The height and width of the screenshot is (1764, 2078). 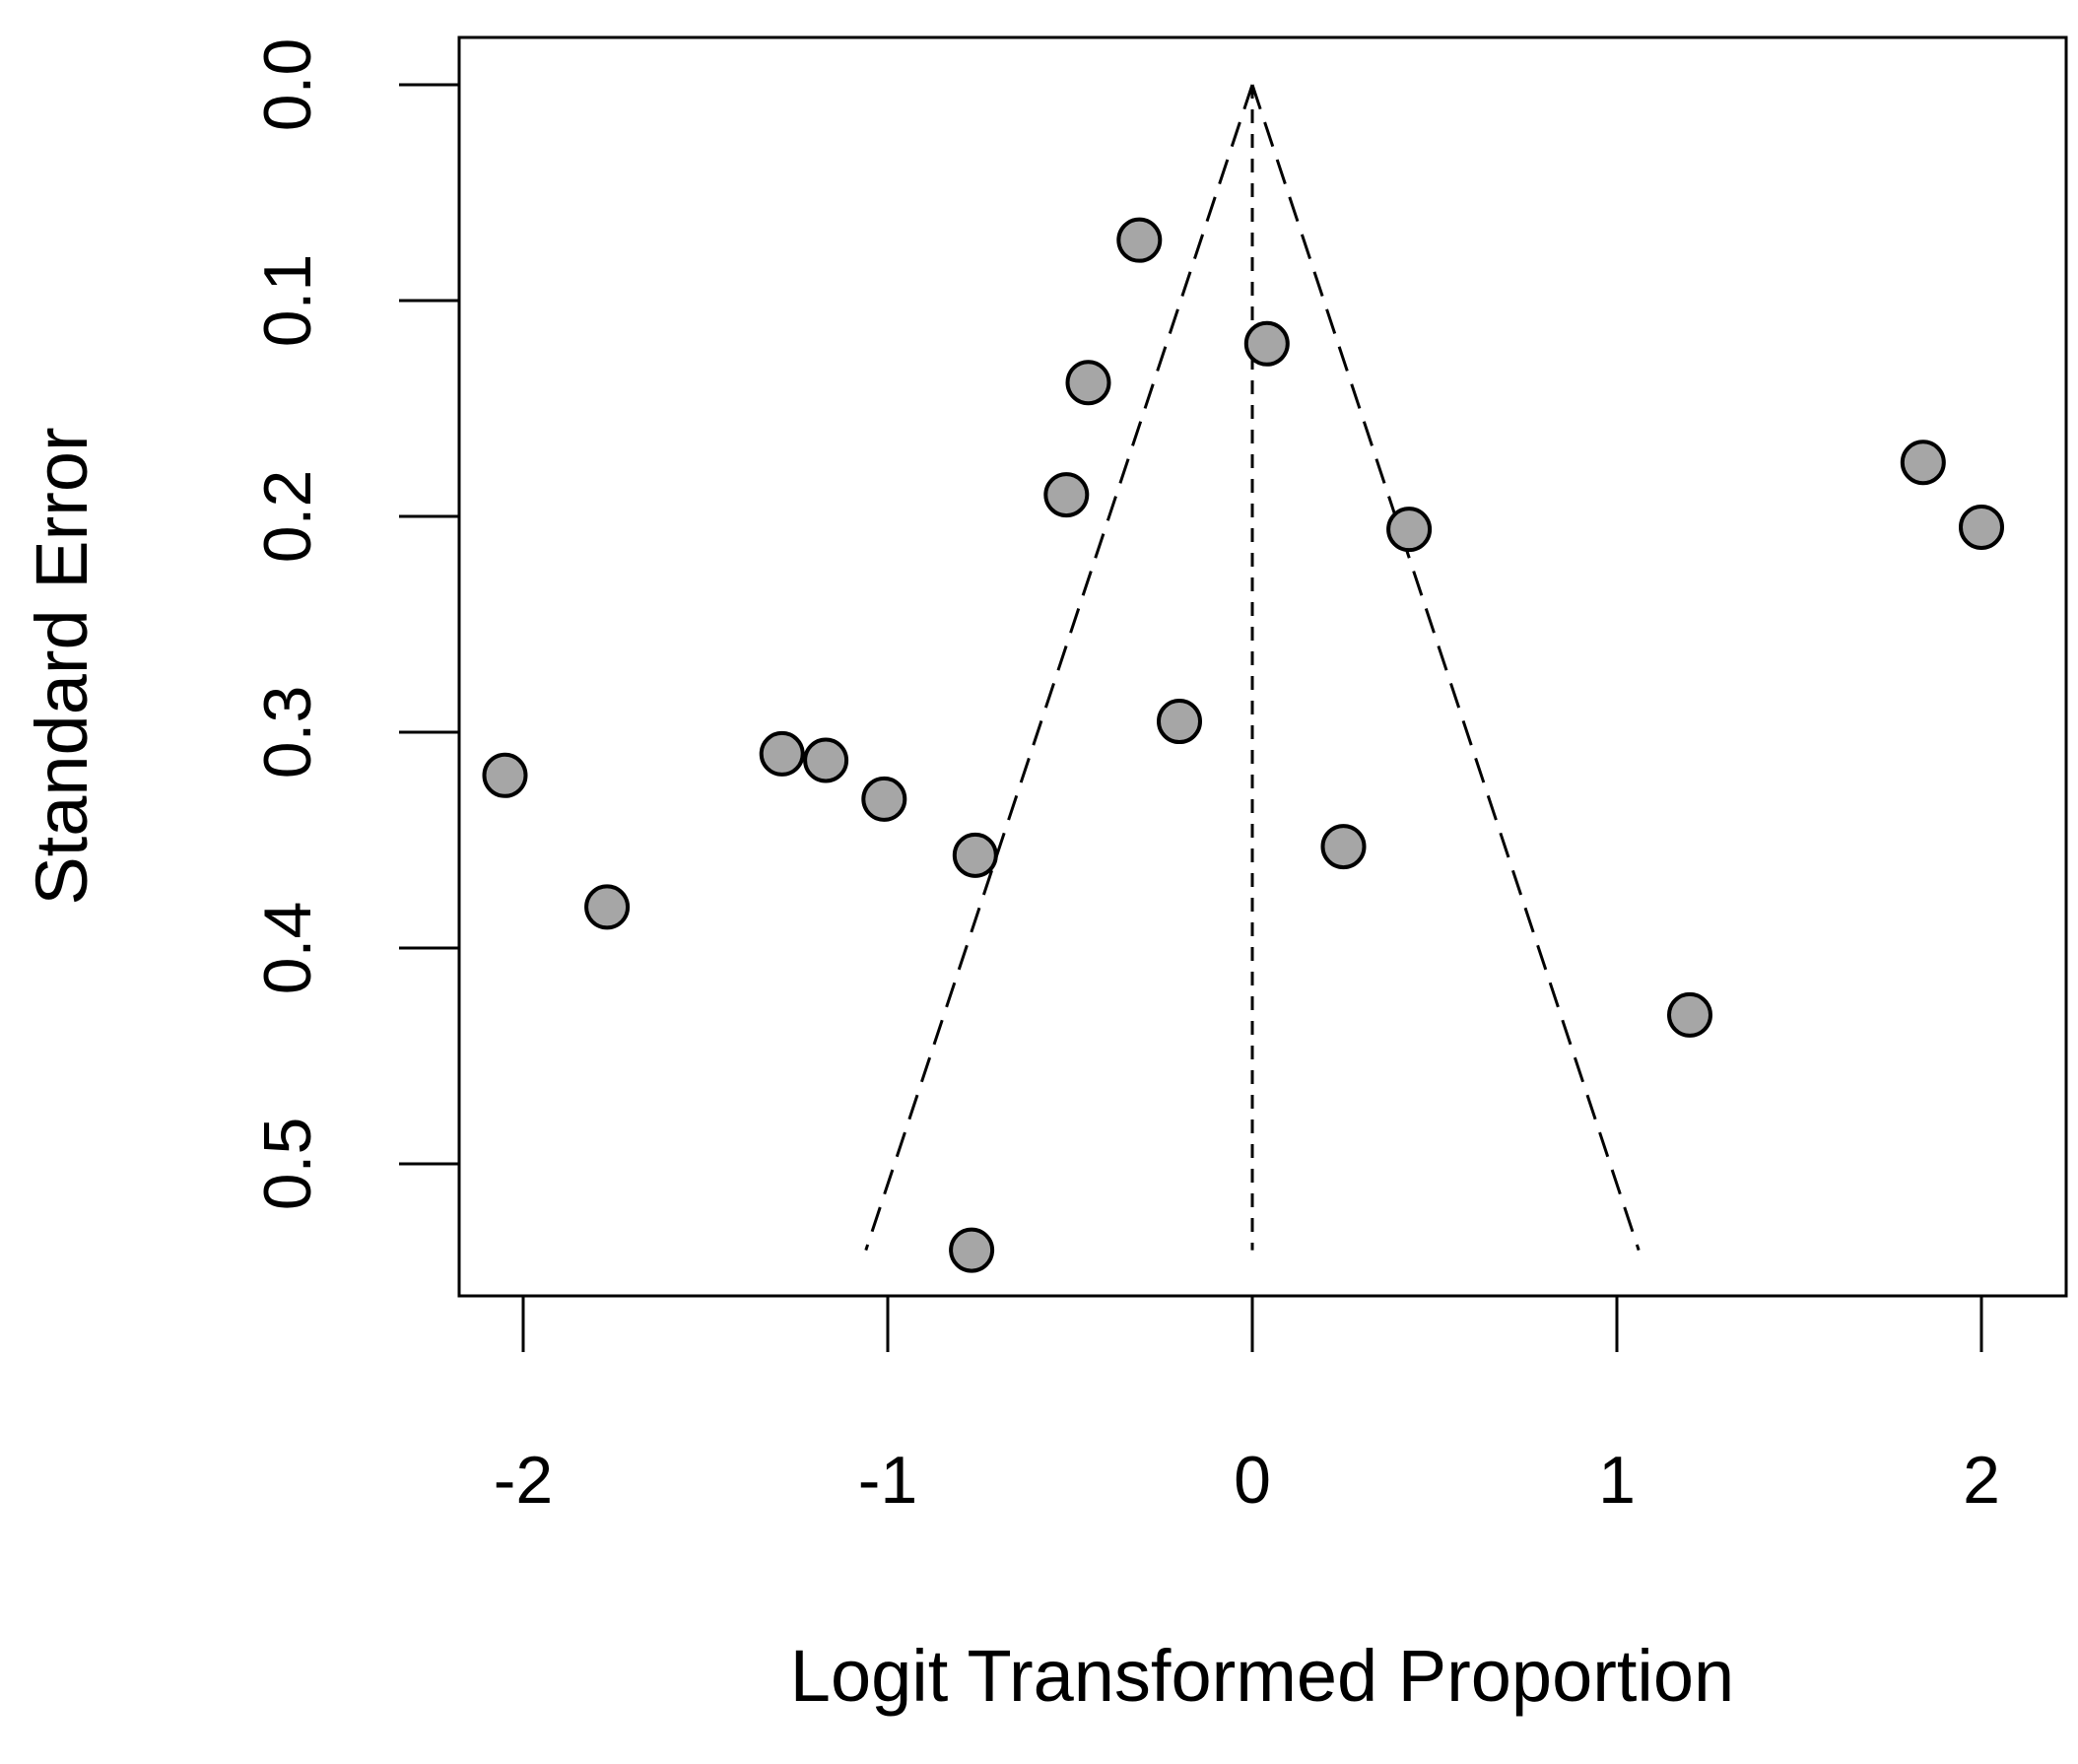 What do you see at coordinates (1262, 1676) in the screenshot?
I see `x-axis-title: Logit Transformed Proportion` at bounding box center [1262, 1676].